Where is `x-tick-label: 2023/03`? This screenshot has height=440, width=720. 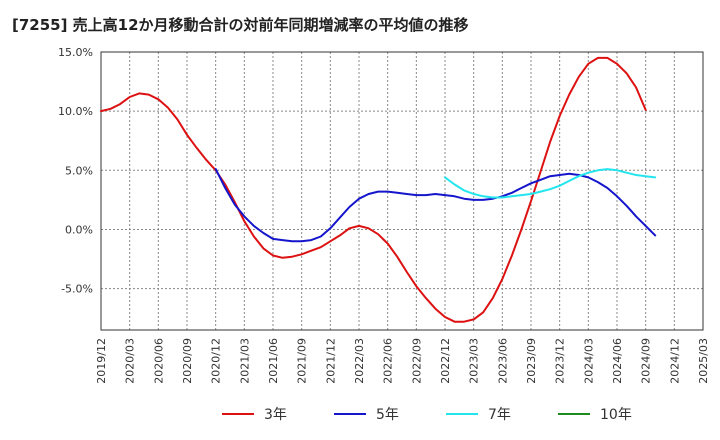 x-tick-label: 2023/03 is located at coordinates (474, 361).